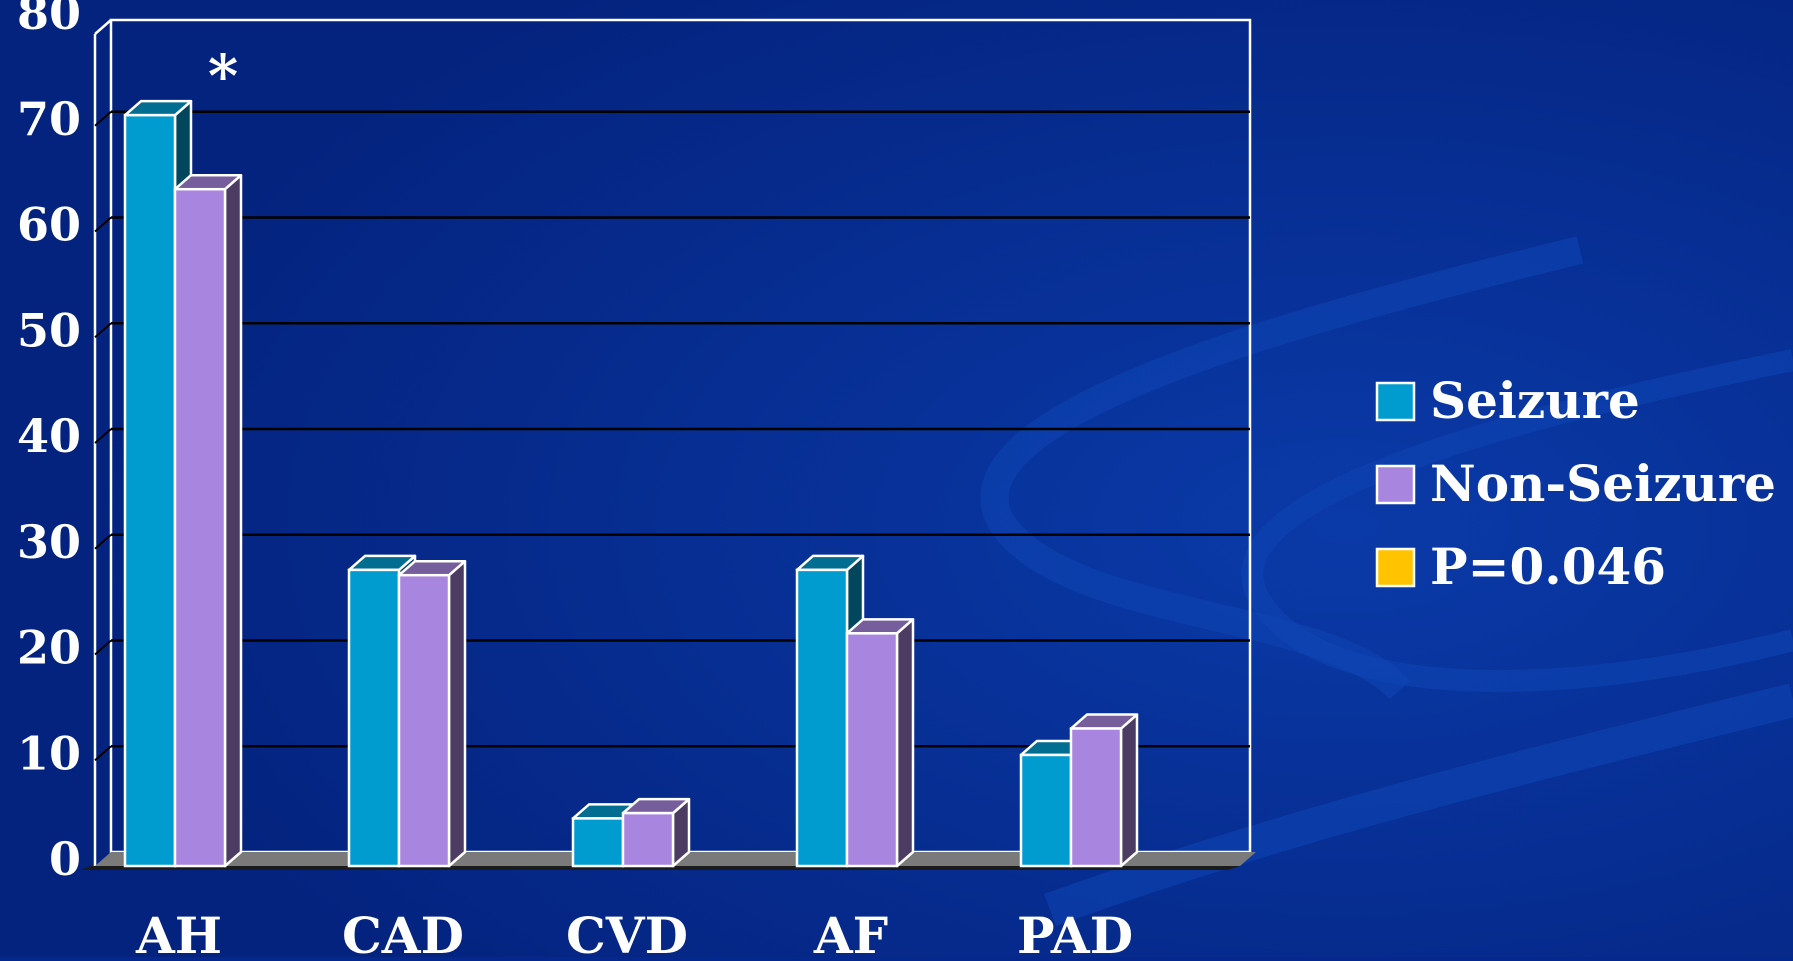 Image resolution: width=1793 pixels, height=961 pixels. What do you see at coordinates (200, 527) in the screenshot?
I see `bar-non-seizure-ah` at bounding box center [200, 527].